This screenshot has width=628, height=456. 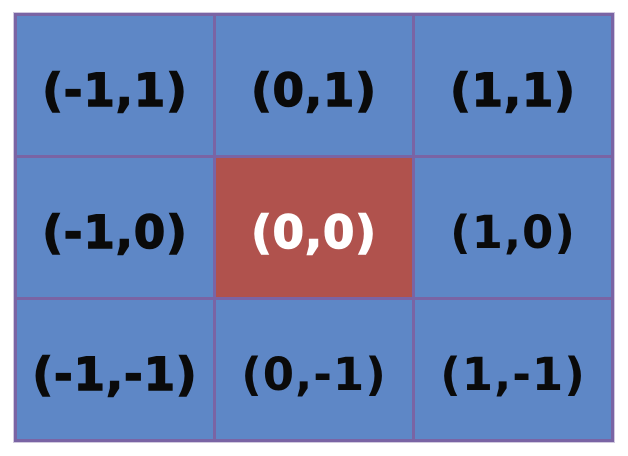 I want to click on grid-cell-0-neg1: (0,-1), so click(x=314, y=369).